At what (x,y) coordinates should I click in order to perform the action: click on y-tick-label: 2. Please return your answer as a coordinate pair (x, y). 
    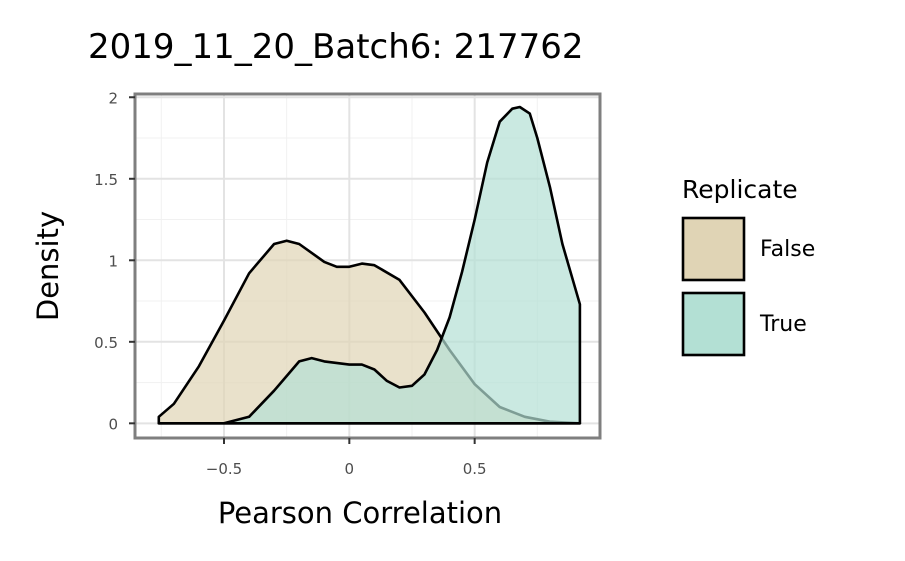
    Looking at the image, I should click on (113, 98).